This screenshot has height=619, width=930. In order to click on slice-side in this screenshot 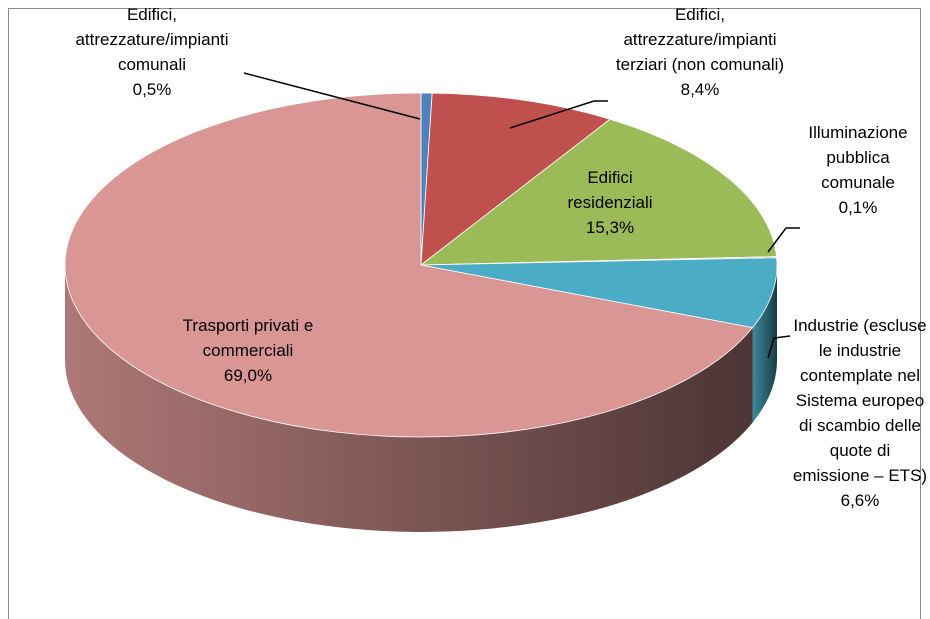, I will do `click(764, 344)`.